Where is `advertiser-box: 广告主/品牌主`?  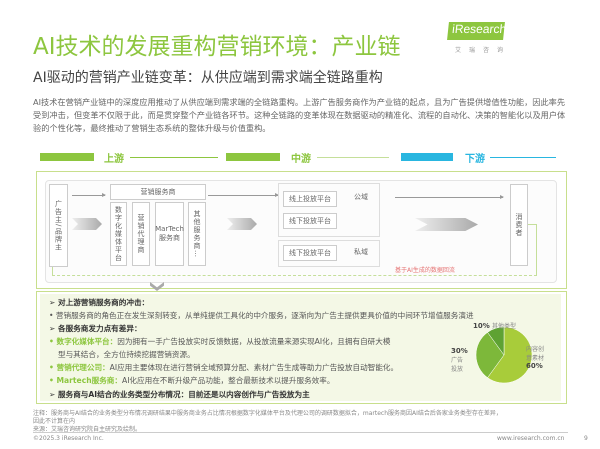 advertiser-box: 广告主/品牌主 is located at coordinates (58, 225).